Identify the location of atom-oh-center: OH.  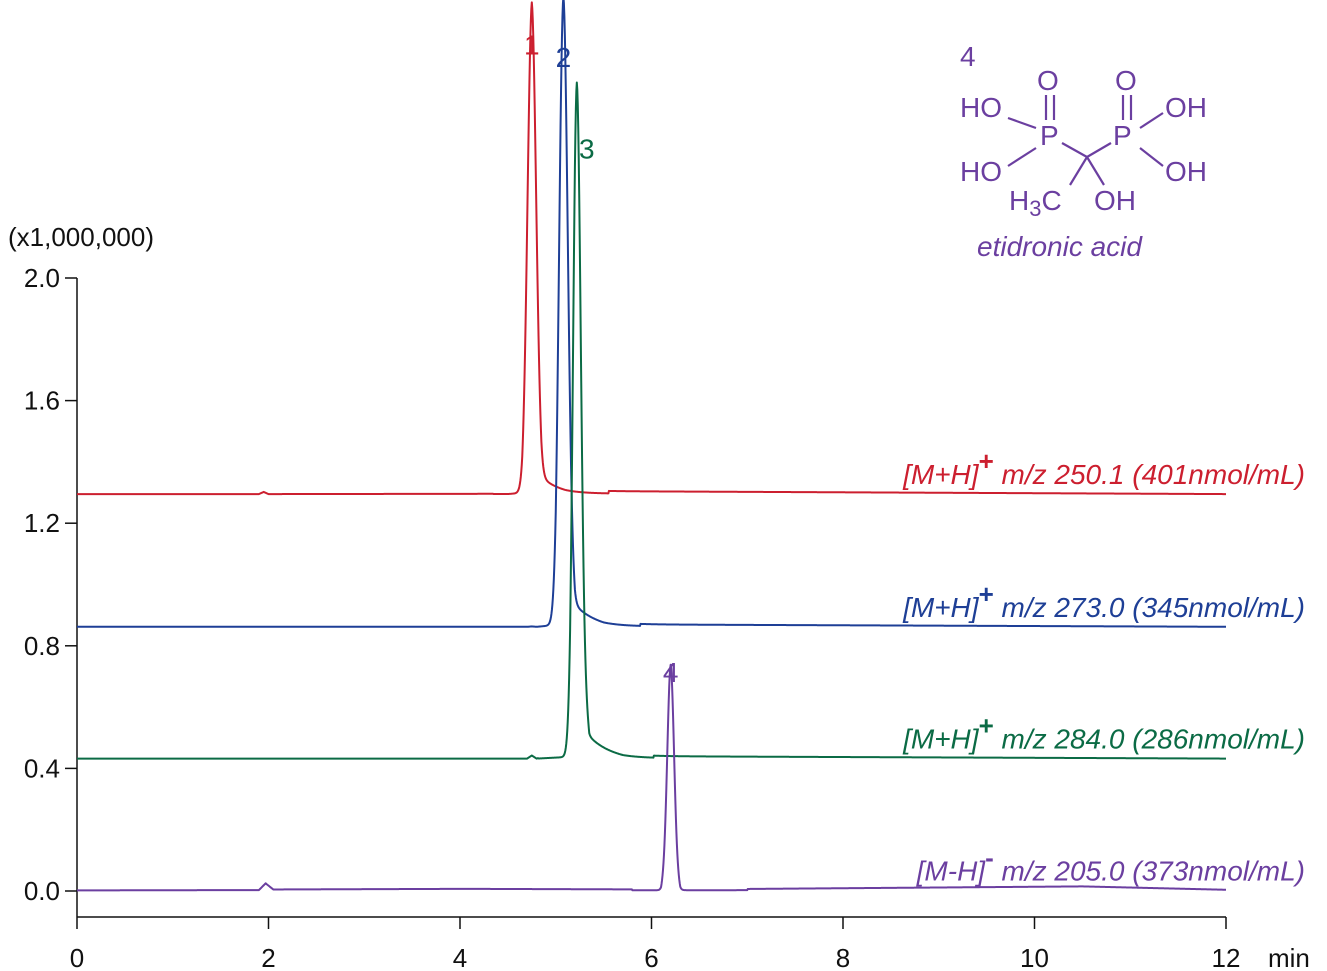
(1115, 200).